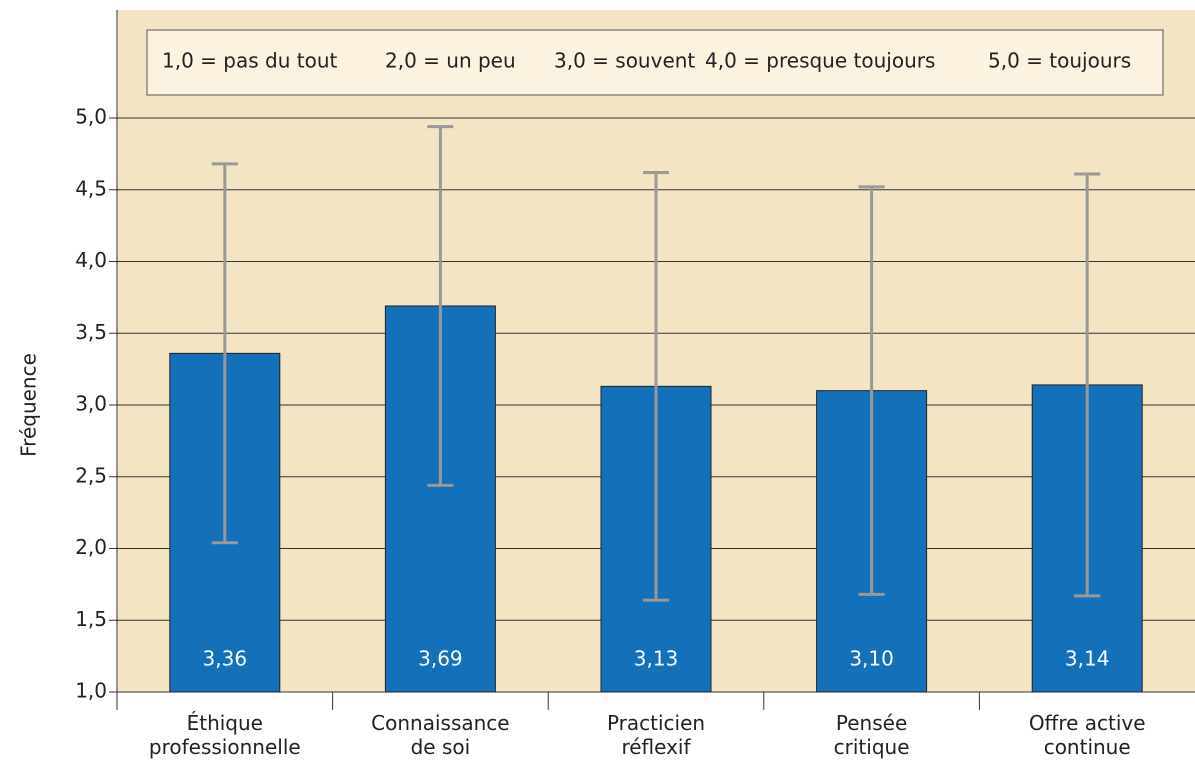 This screenshot has width=1195, height=773. What do you see at coordinates (872, 735) in the screenshot?
I see `x-tick-label: Pensée critique` at bounding box center [872, 735].